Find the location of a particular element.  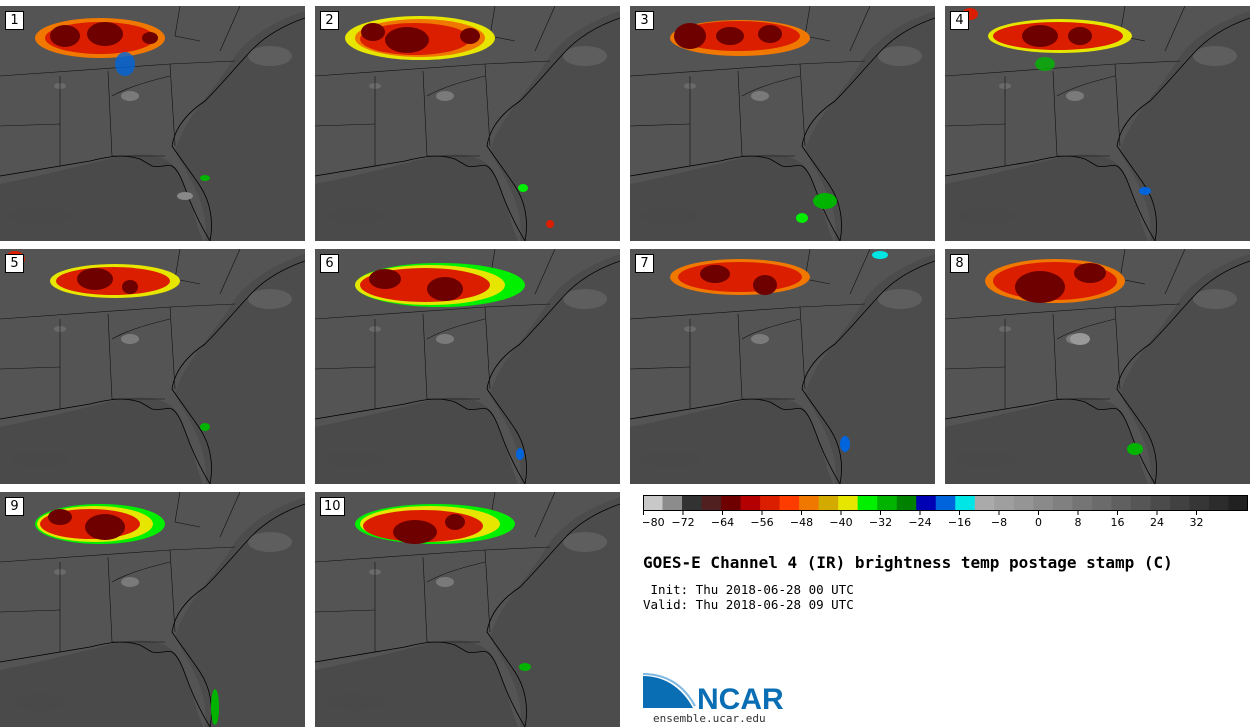

ensemble-panel-4: 4 is located at coordinates (1097, 123).